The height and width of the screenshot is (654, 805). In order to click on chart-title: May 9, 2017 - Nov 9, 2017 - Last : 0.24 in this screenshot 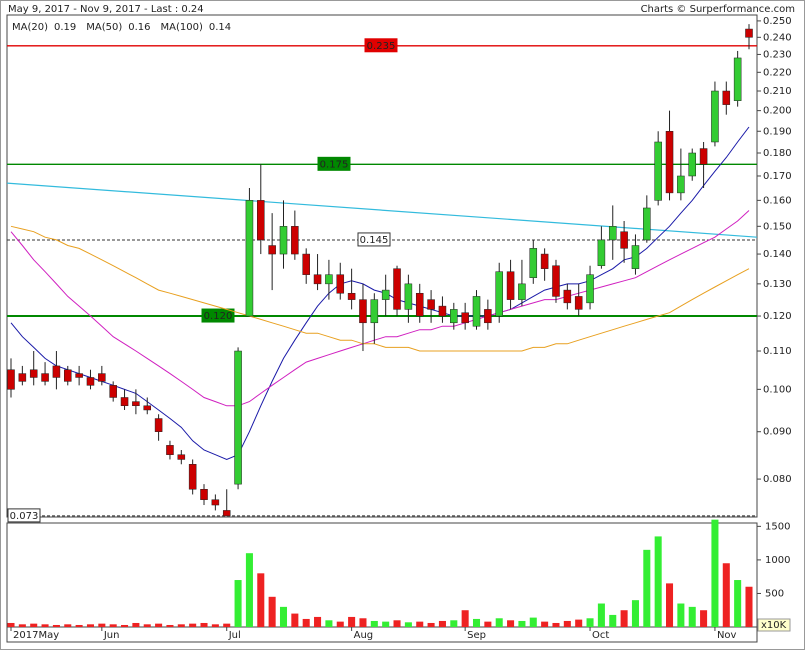, I will do `click(106, 9)`.